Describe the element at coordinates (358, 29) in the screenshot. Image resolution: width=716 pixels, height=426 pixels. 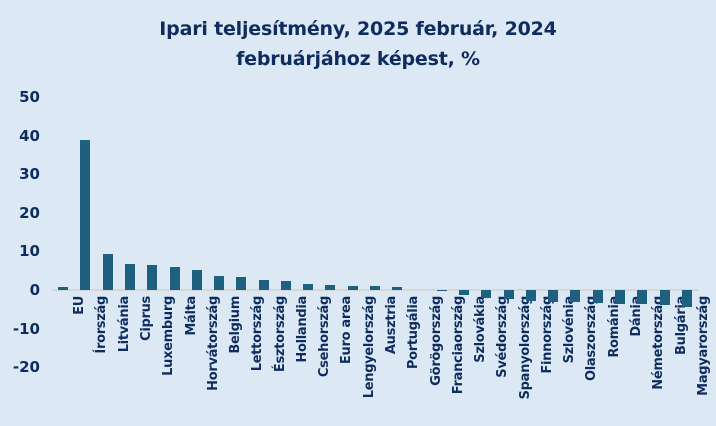
I see `chart-title-line1: Ipari teljesítmény, 2025 február, 2024` at that location.